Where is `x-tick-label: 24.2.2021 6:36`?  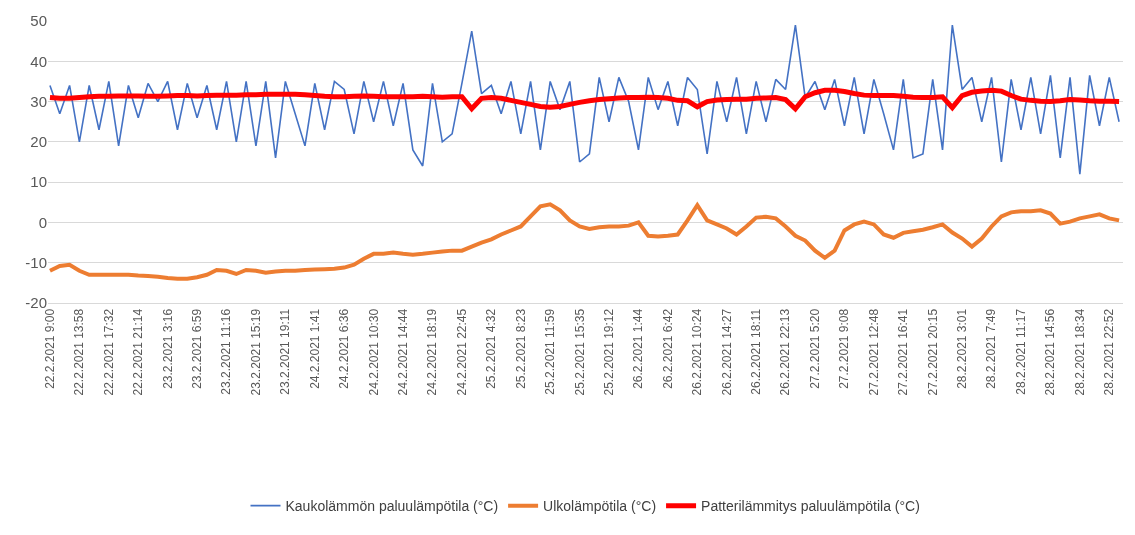 x-tick-label: 24.2.2021 6:36 is located at coordinates (344, 348).